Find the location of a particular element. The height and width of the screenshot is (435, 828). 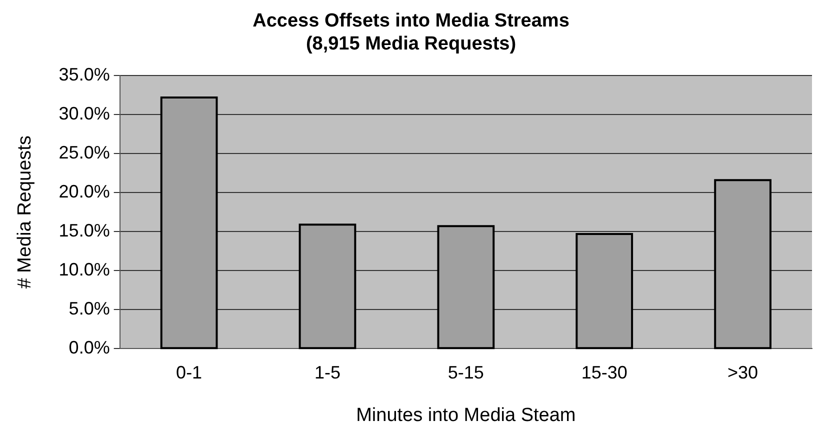

text: (8,915 Media Requests) is located at coordinates (411, 43).